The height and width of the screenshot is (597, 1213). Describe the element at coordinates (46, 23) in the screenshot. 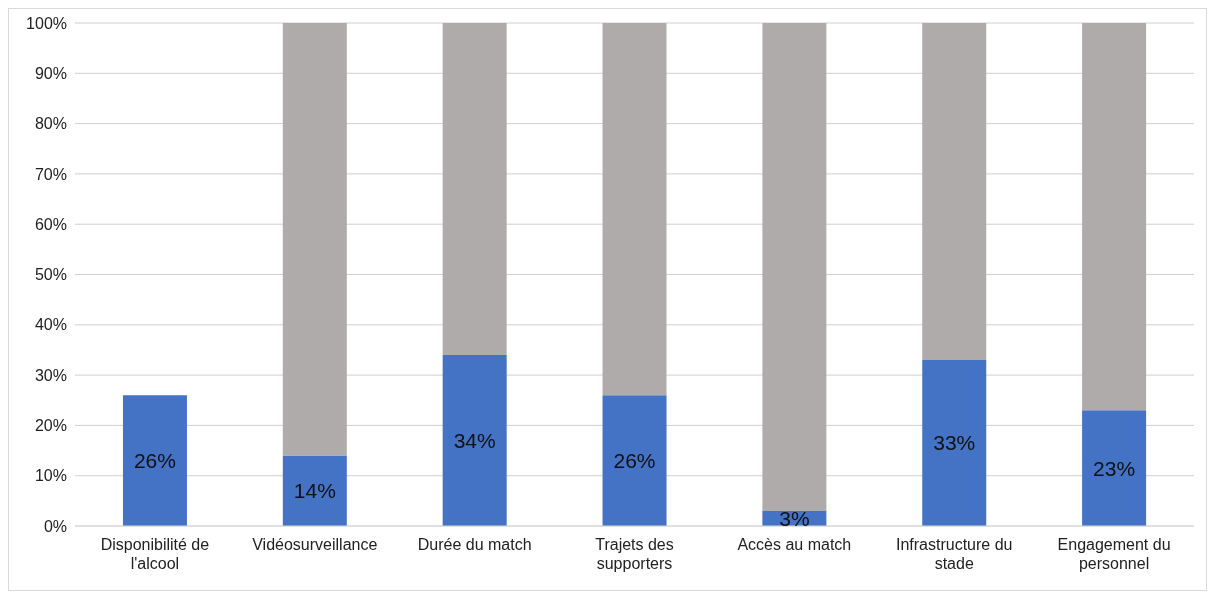

I see `y-tick-label: 100%` at that location.